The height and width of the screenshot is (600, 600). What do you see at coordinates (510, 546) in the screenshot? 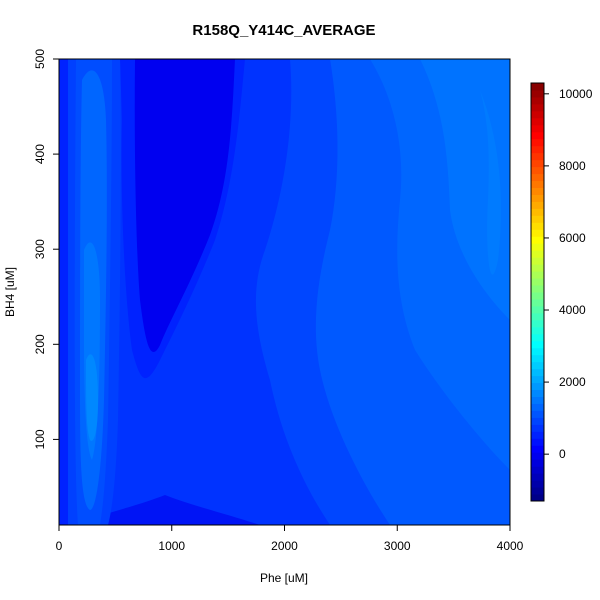
I see `x-tick-label: 4000` at bounding box center [510, 546].